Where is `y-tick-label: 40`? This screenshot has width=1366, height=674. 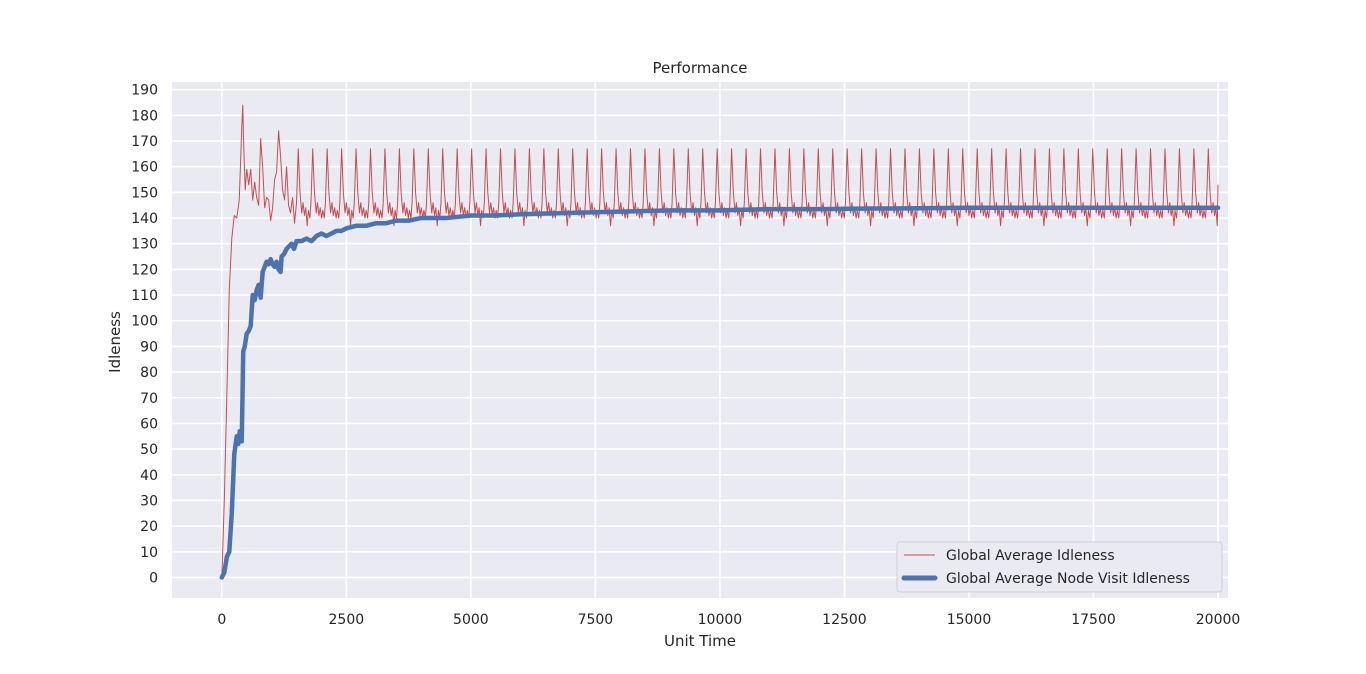
y-tick-label: 40 is located at coordinates (149, 476).